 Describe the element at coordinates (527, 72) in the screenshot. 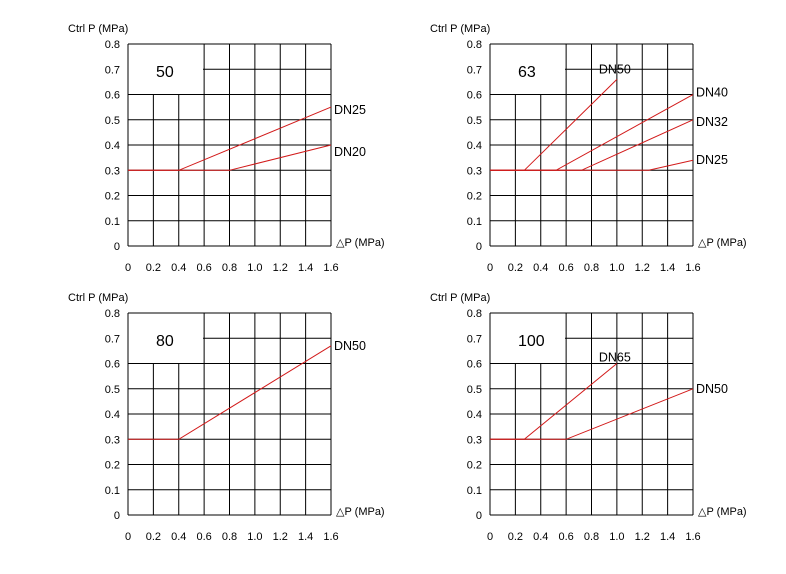

I see `panel-title: 63` at that location.